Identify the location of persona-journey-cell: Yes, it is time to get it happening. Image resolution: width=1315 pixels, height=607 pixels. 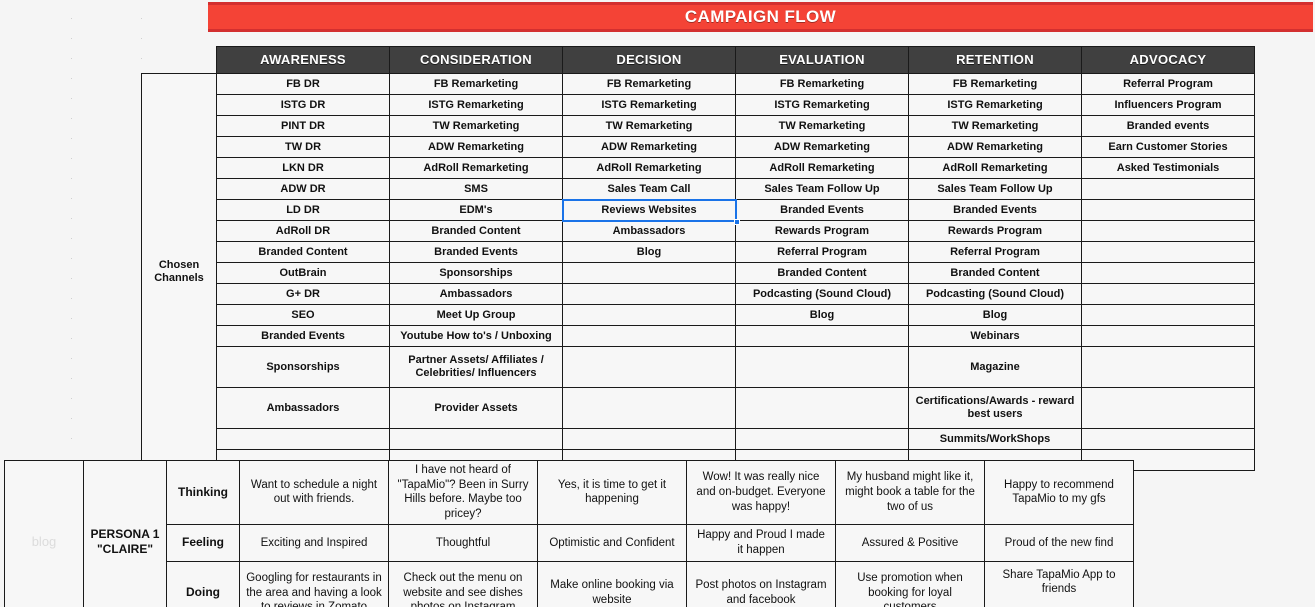
(612, 492).